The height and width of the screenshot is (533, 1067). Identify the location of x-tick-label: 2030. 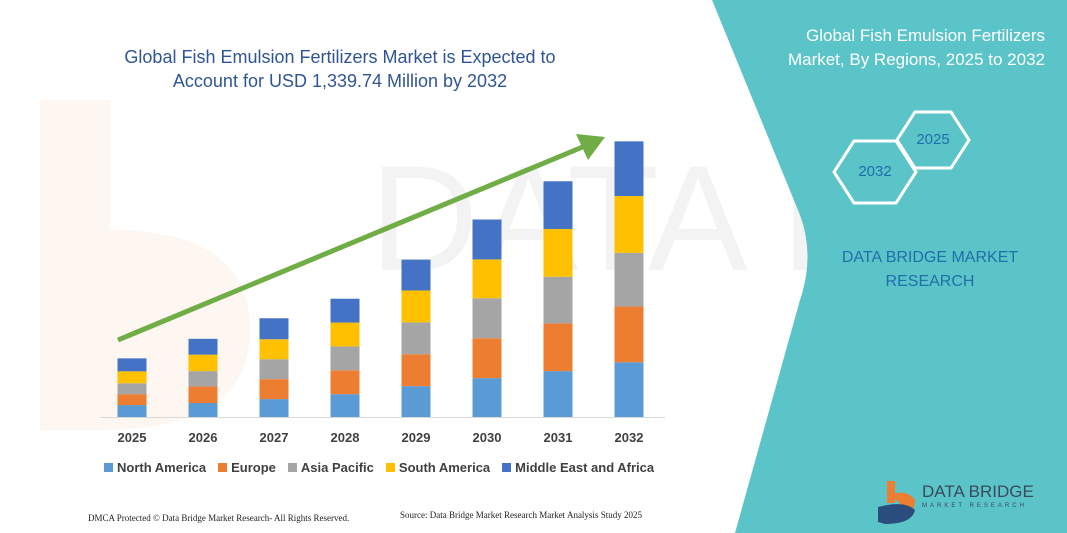
(487, 437).